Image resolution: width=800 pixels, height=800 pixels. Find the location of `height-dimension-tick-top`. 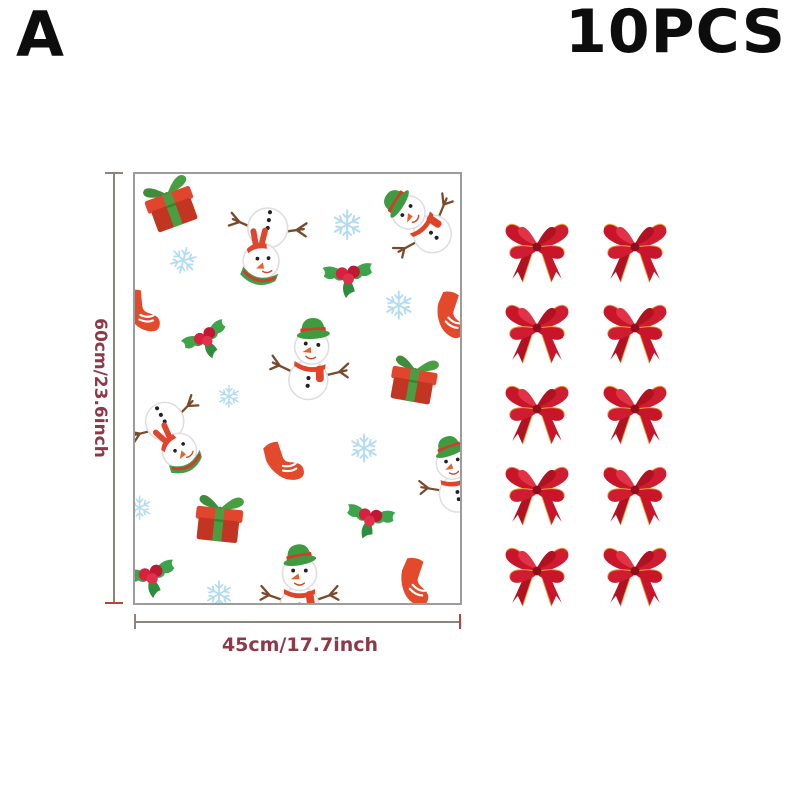

height-dimension-tick-top is located at coordinates (114, 173).